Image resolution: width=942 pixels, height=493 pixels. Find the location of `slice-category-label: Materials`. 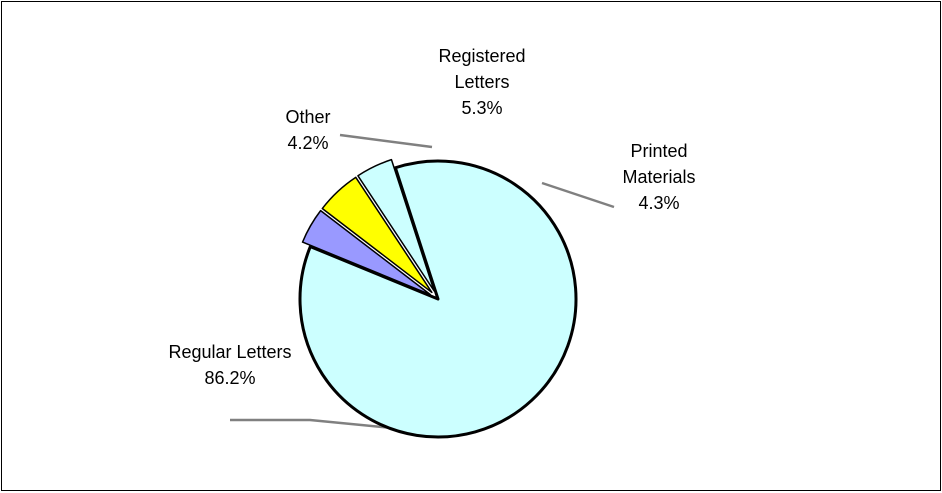

slice-category-label: Materials is located at coordinates (658, 177).